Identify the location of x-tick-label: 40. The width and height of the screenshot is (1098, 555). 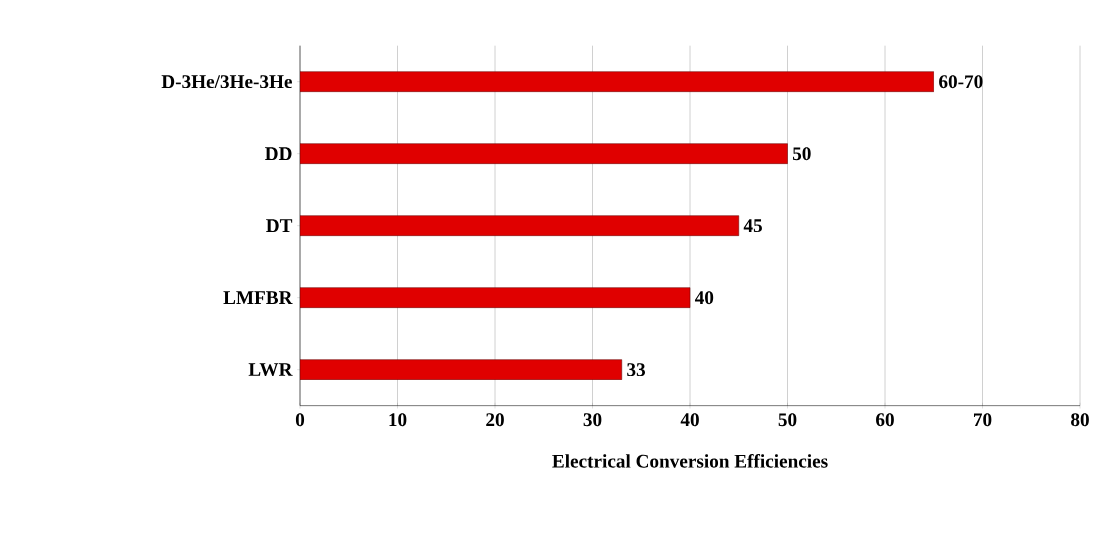
(689, 420).